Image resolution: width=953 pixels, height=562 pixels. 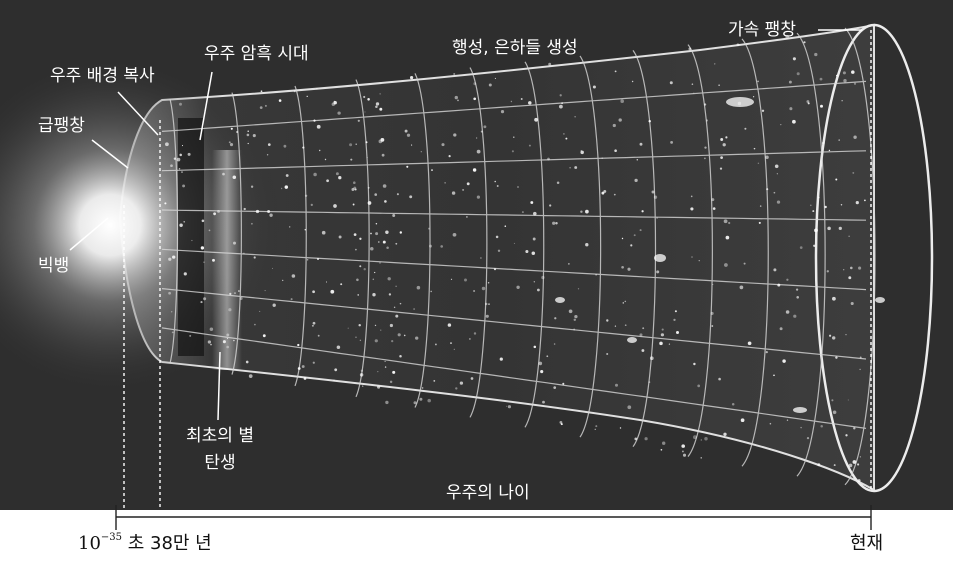 I want to click on time-unit: 초, so click(x=136, y=543).